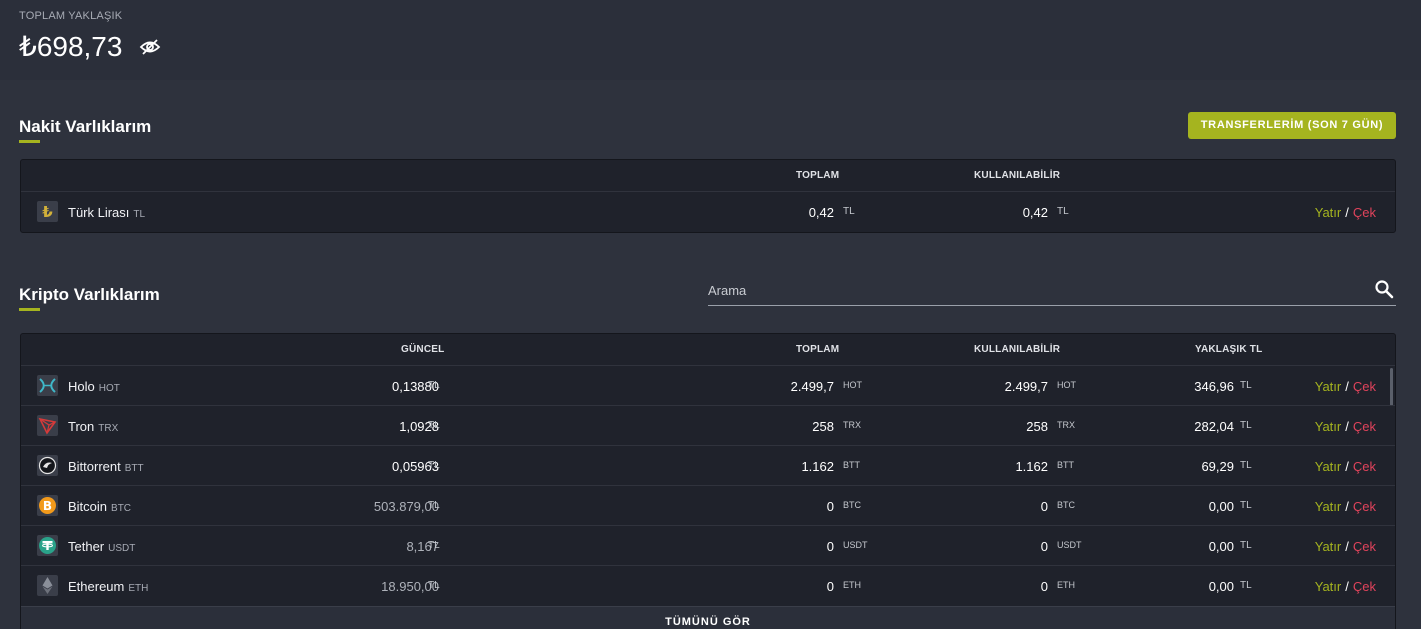 This screenshot has height=629, width=1421. What do you see at coordinates (708, 350) in the screenshot?
I see `crypto-table-header: GÜNCEL TOPLAM KULLANILABİLİR YAKLAŞIK TL` at bounding box center [708, 350].